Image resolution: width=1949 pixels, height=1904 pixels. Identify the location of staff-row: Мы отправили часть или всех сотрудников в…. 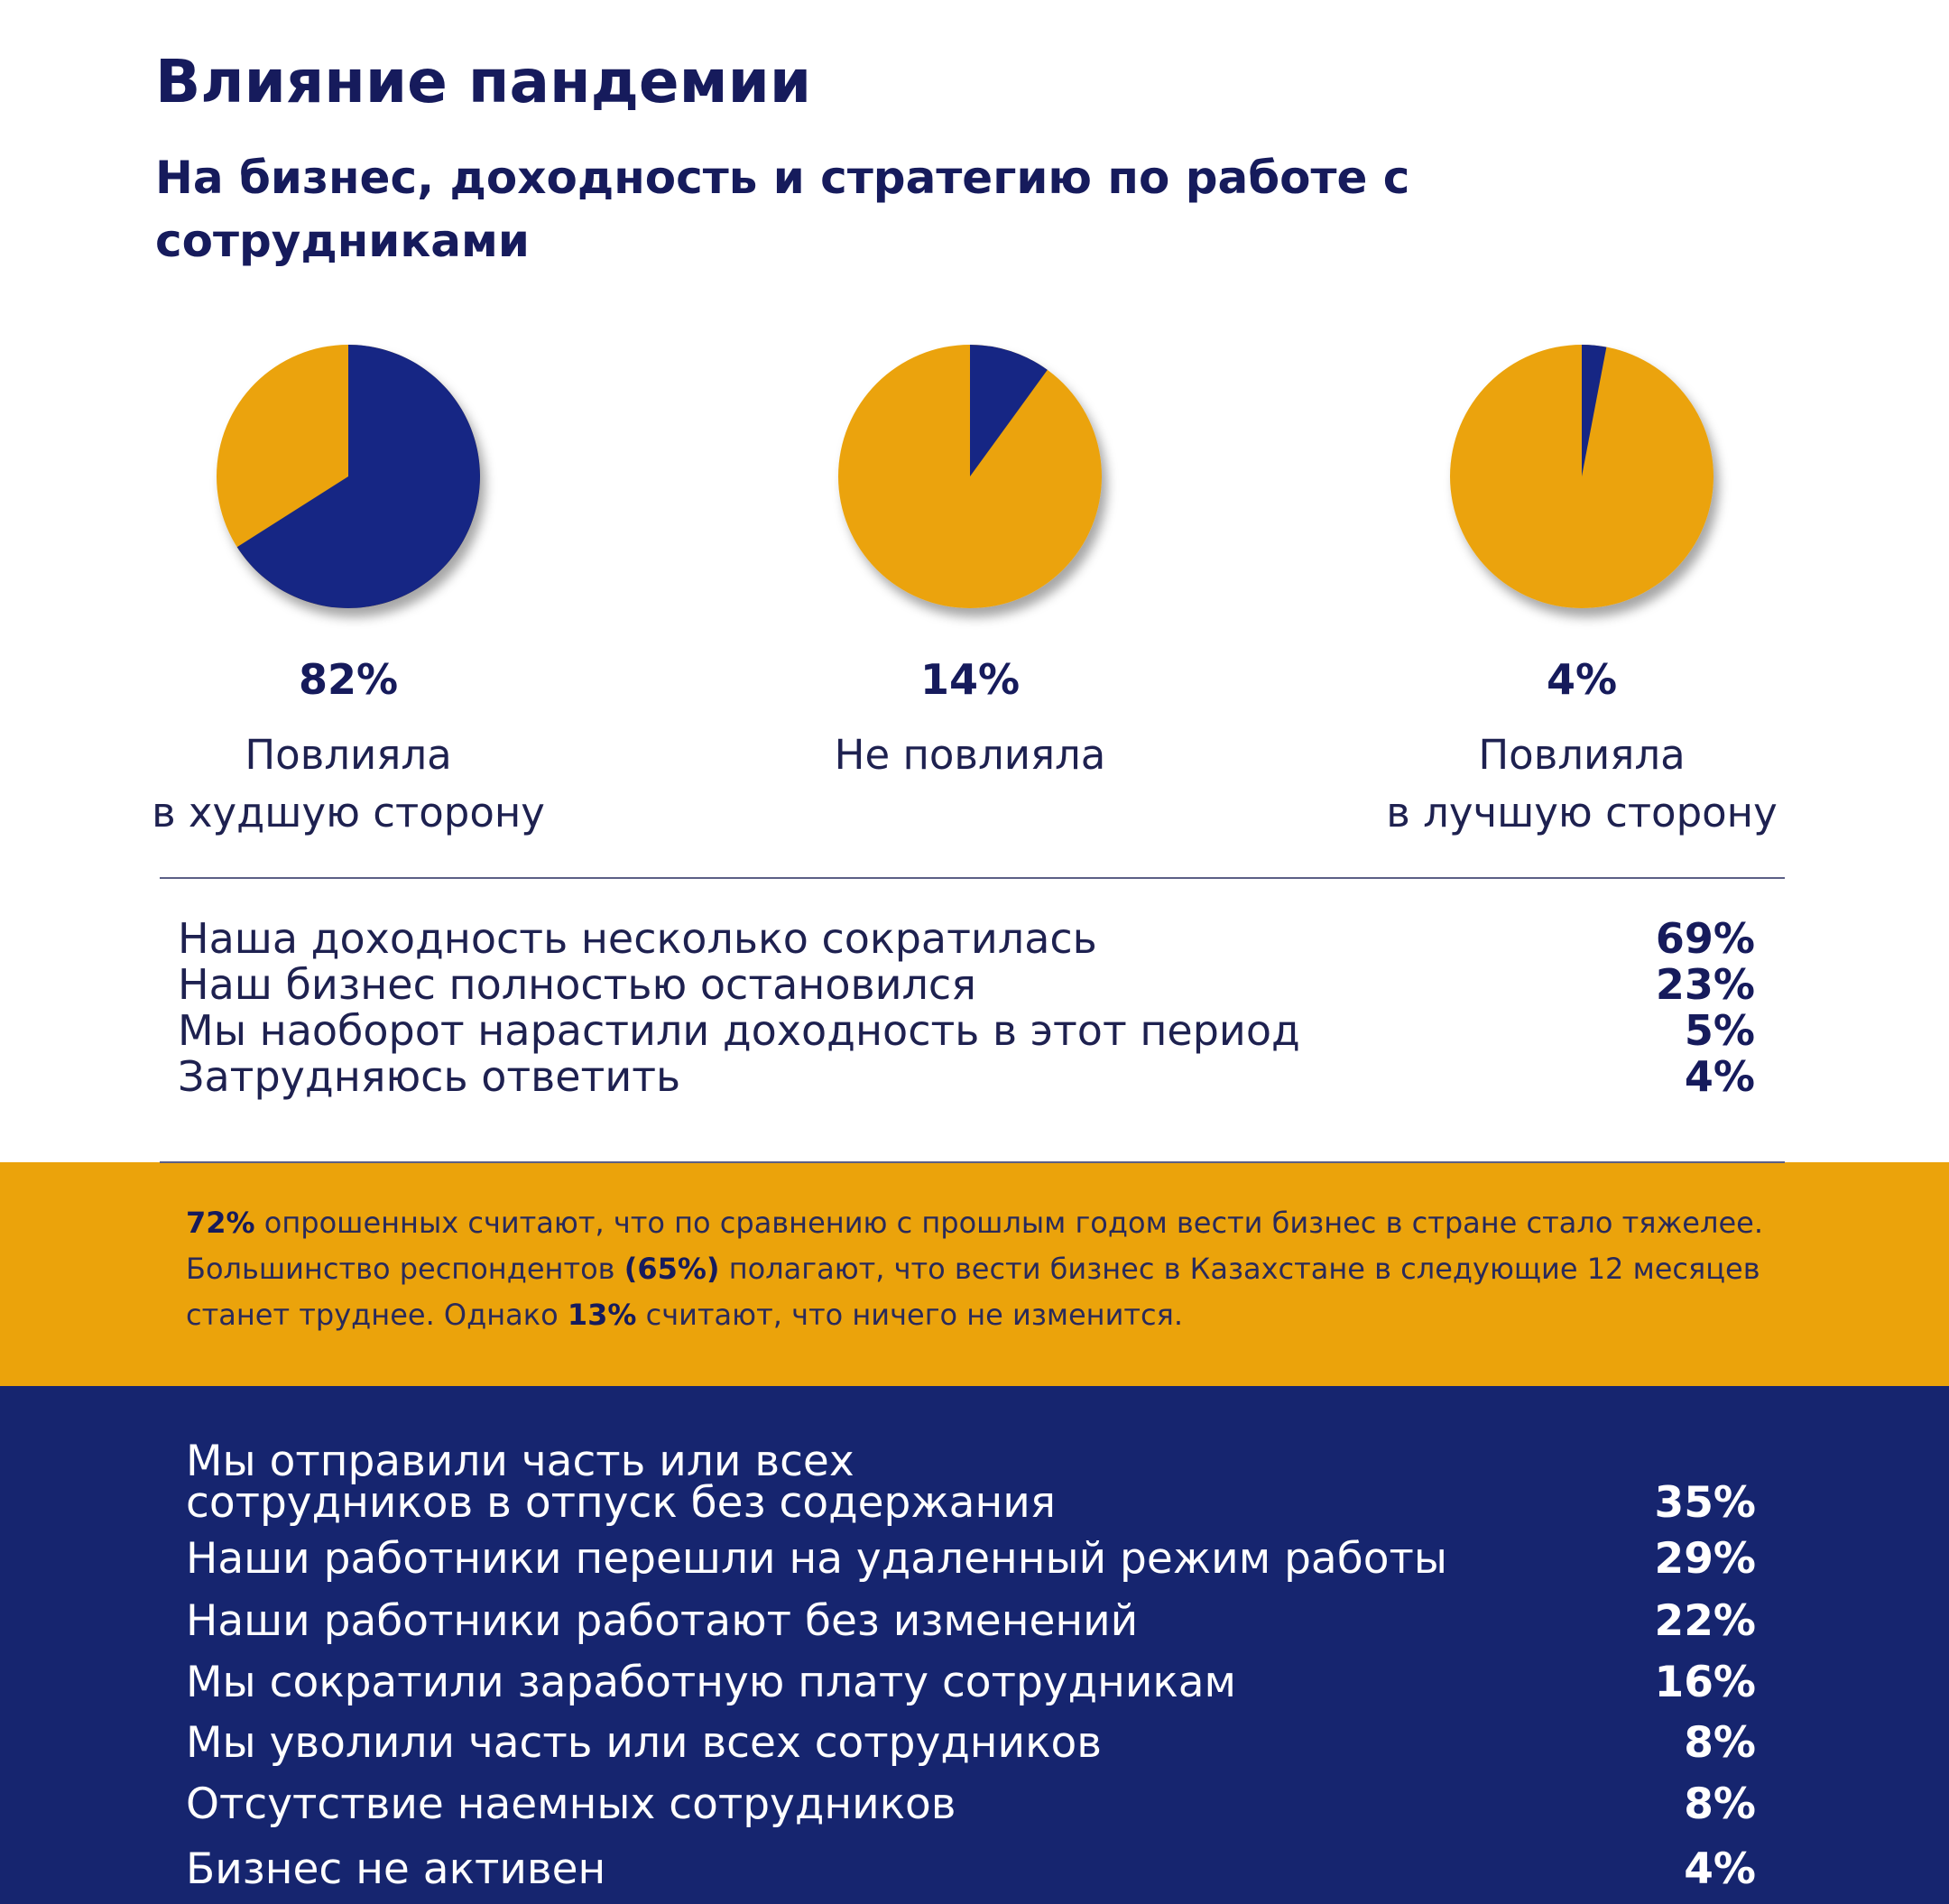
(971, 1482).